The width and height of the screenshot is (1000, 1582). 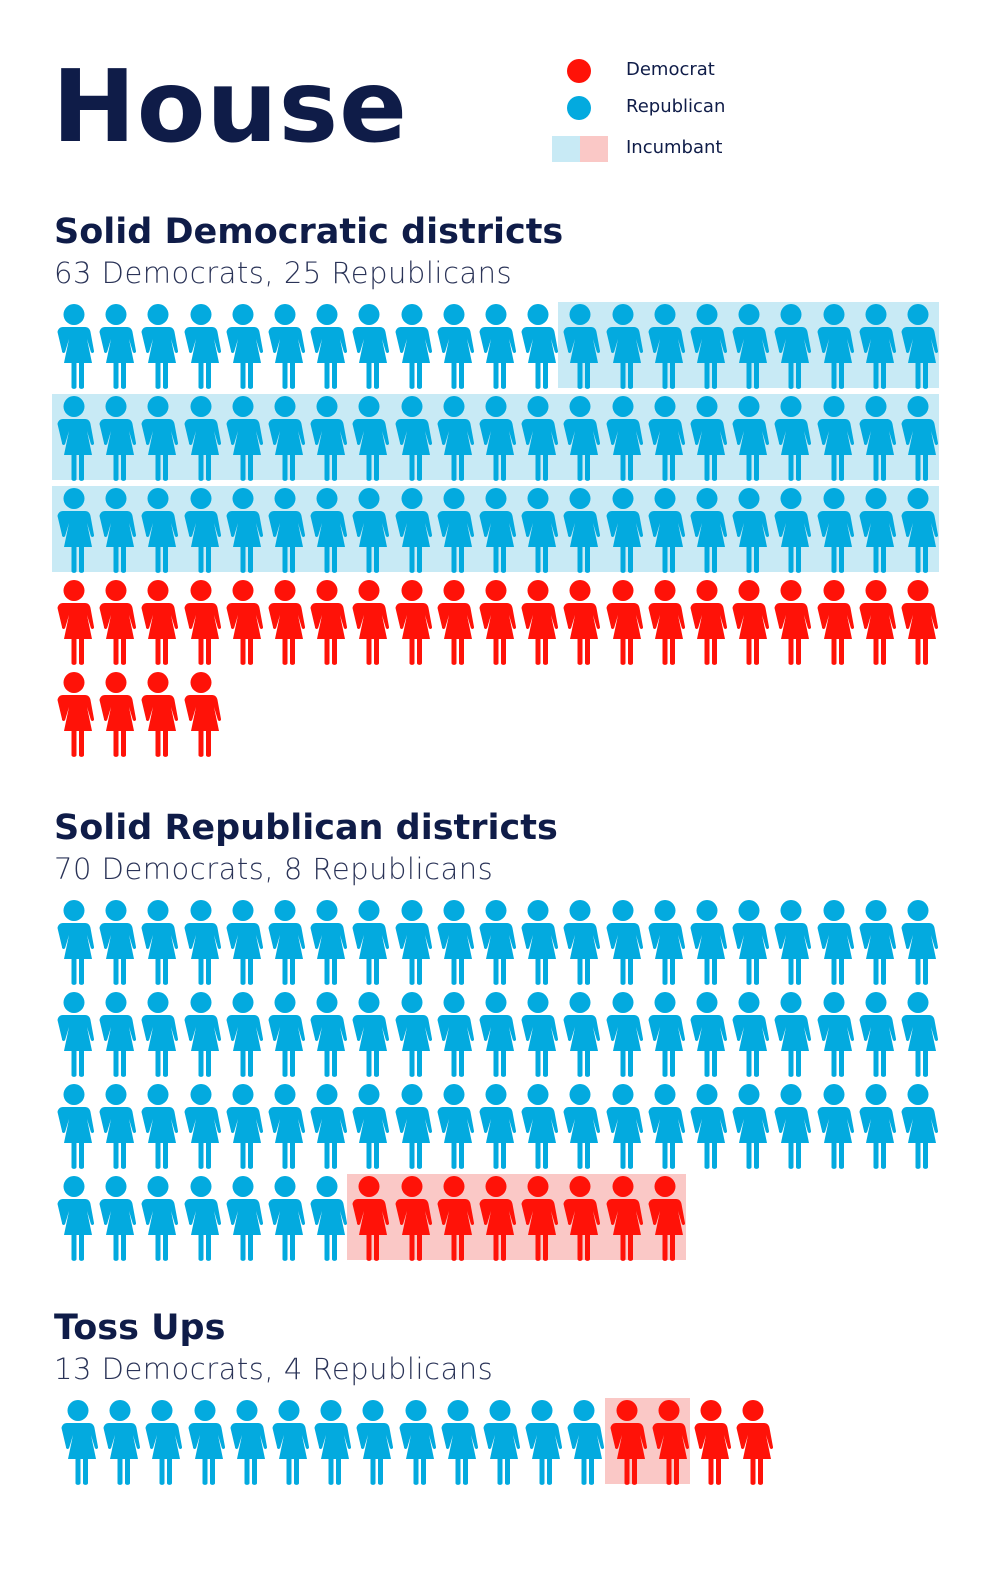 I want to click on section-subtitle: 70 Democrats, 8 Republicans, so click(x=274, y=869).